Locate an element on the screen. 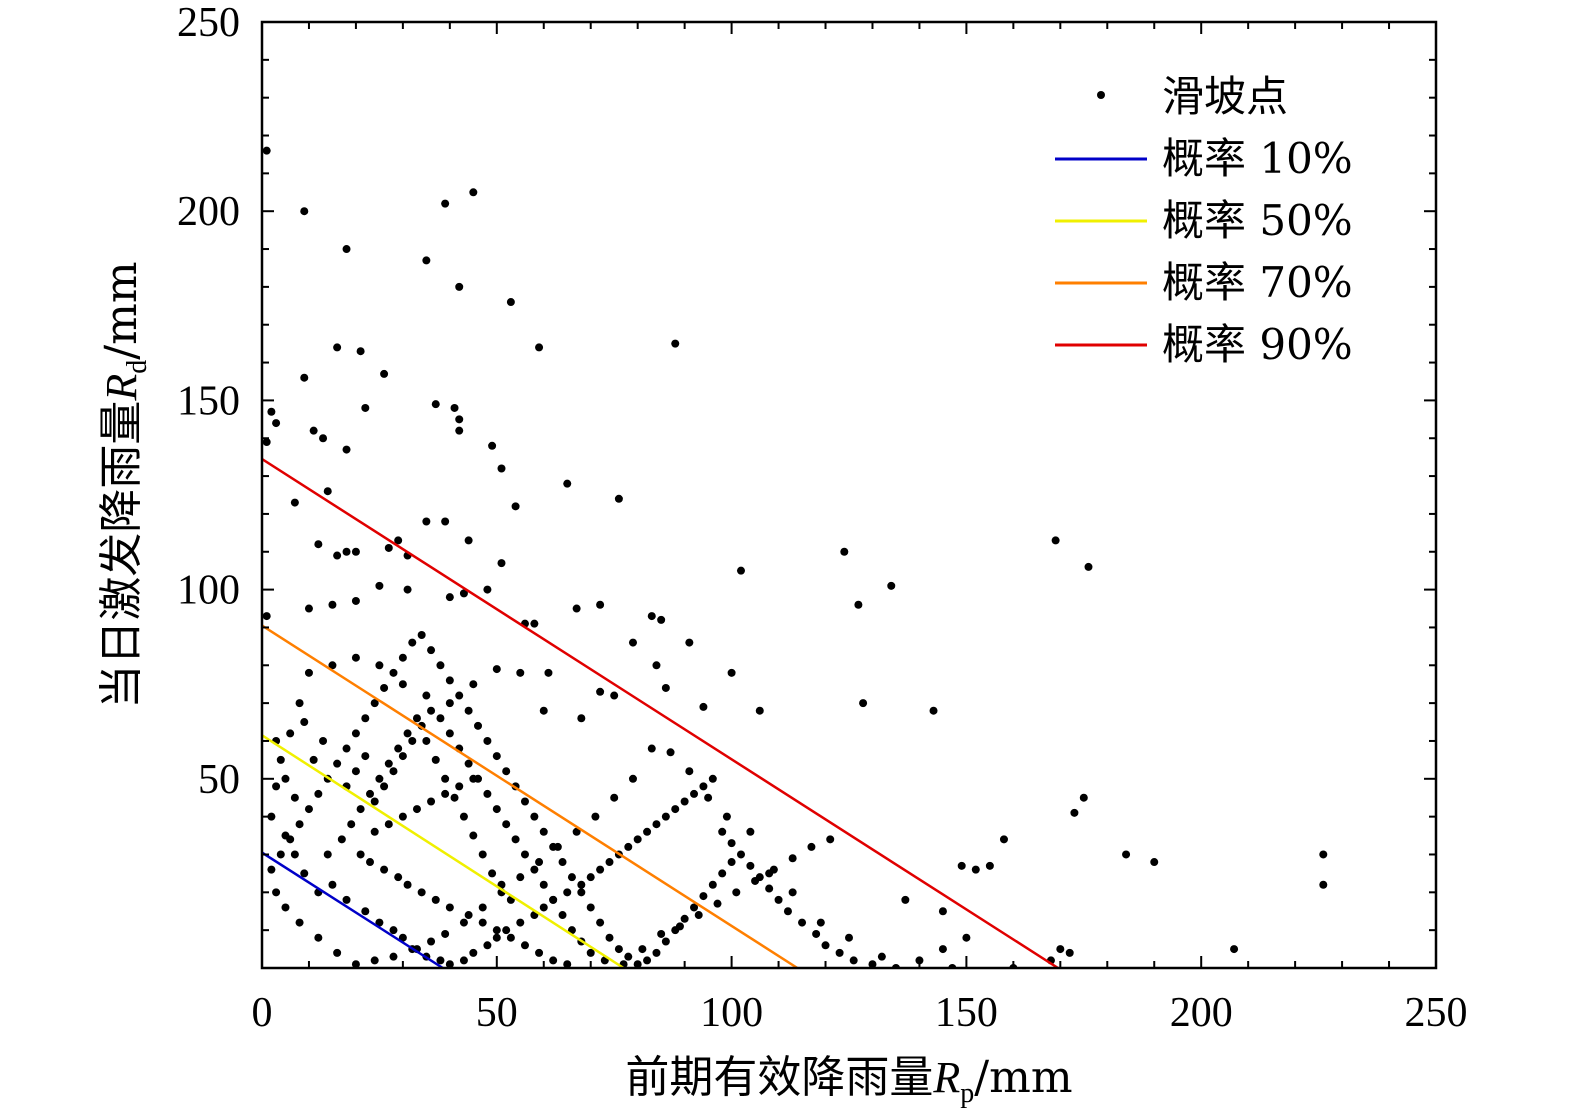 The image size is (1575, 1116). threshold-line is located at coordinates (353, 909).